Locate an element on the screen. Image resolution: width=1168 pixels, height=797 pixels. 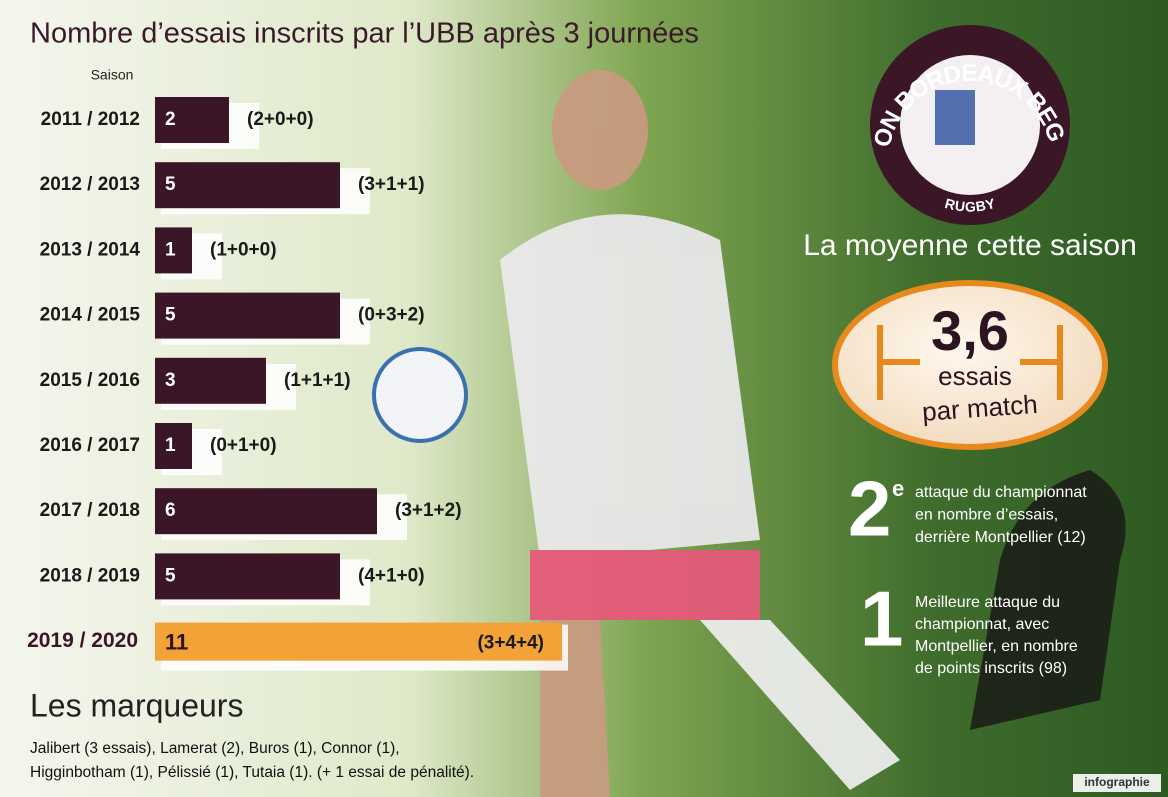
logo-text: RUGBY is located at coordinates (970, 205).